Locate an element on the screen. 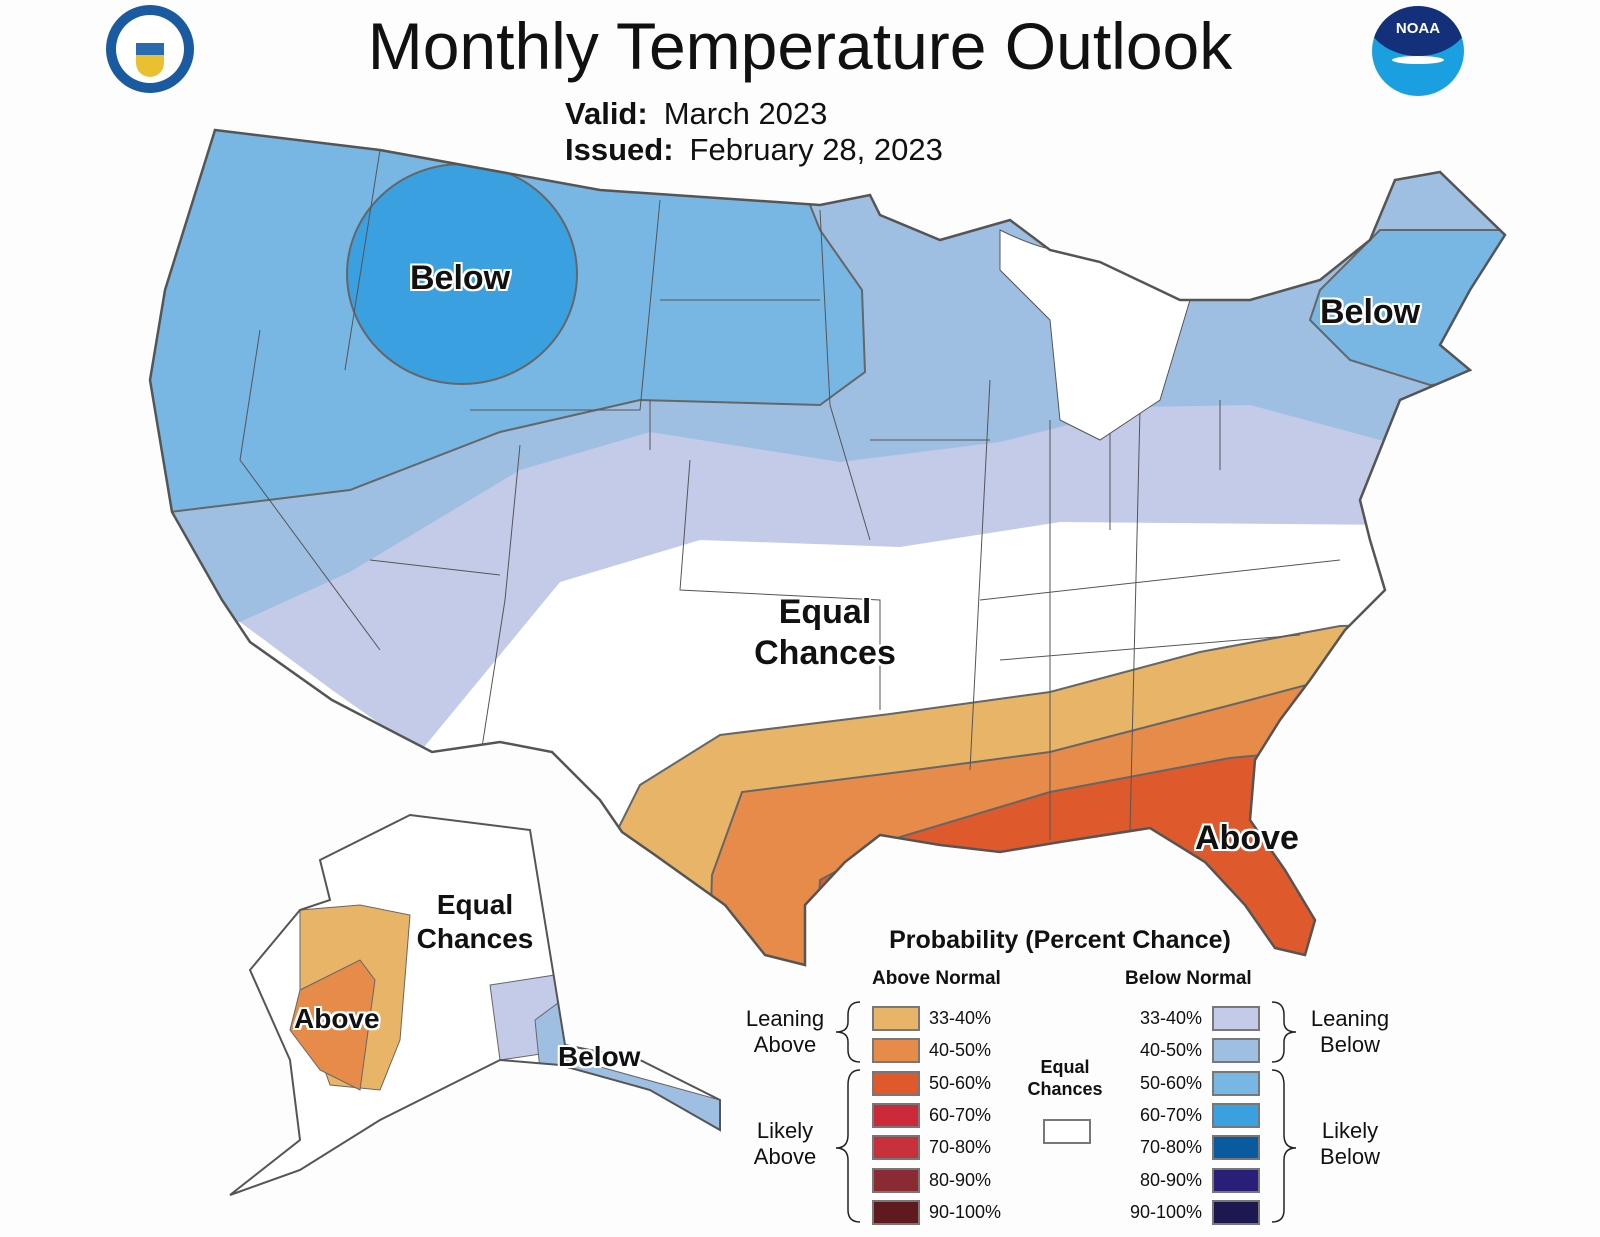 This screenshot has width=1600, height=1237. equal-chances-legend-label: Equal Chances is located at coordinates (1065, 1078).